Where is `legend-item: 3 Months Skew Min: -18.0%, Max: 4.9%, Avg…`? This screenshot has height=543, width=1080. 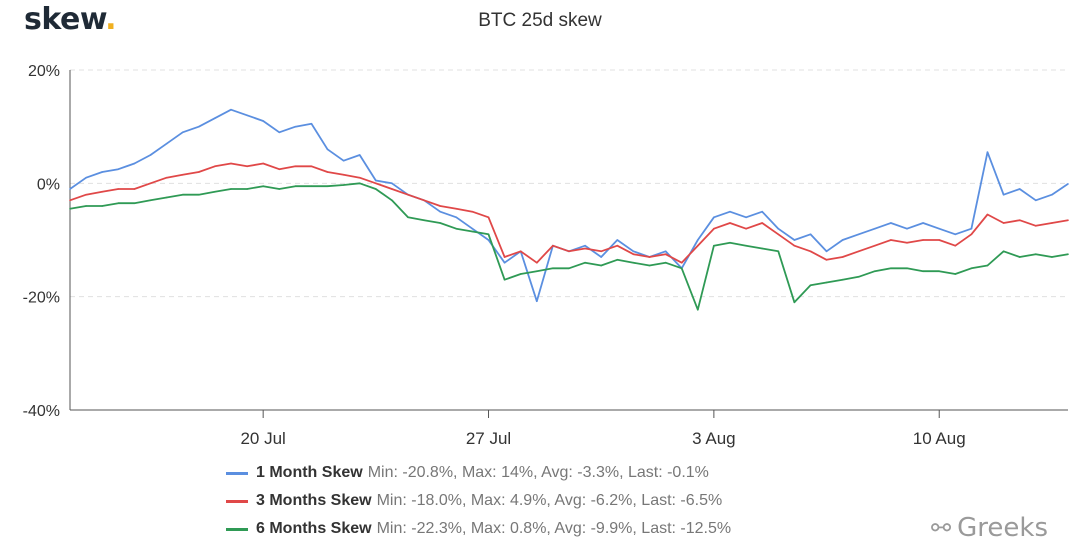
legend-item: 3 Months Skew Min: -18.0%, Max: 4.9%, Avg… is located at coordinates (478, 501).